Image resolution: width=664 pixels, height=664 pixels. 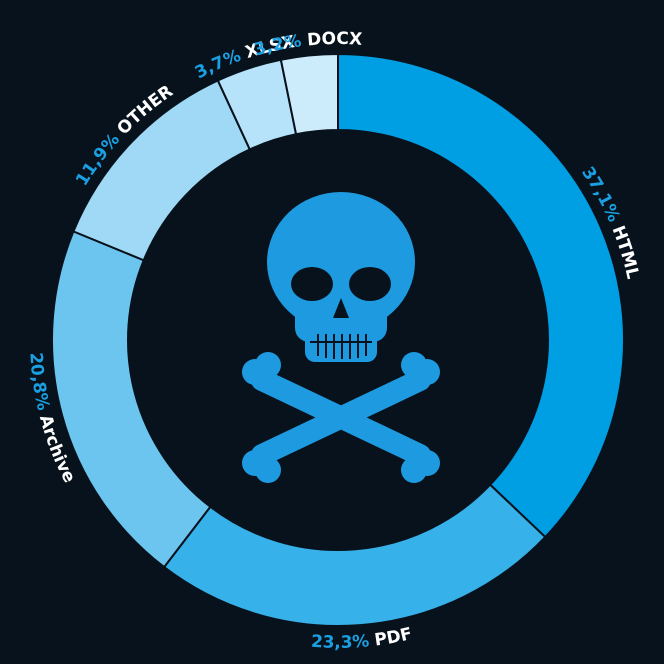 I want to click on donut-slice, so click(x=309, y=94).